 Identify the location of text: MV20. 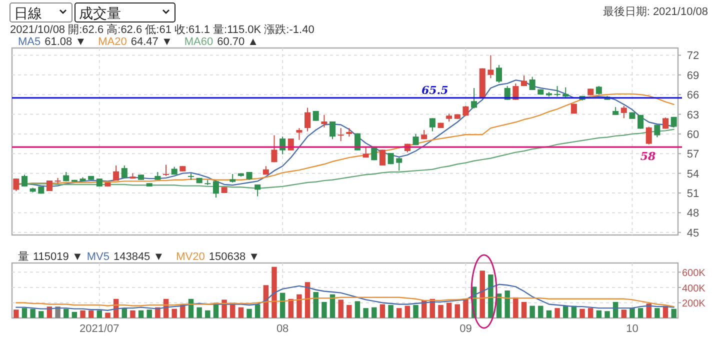
(190, 257).